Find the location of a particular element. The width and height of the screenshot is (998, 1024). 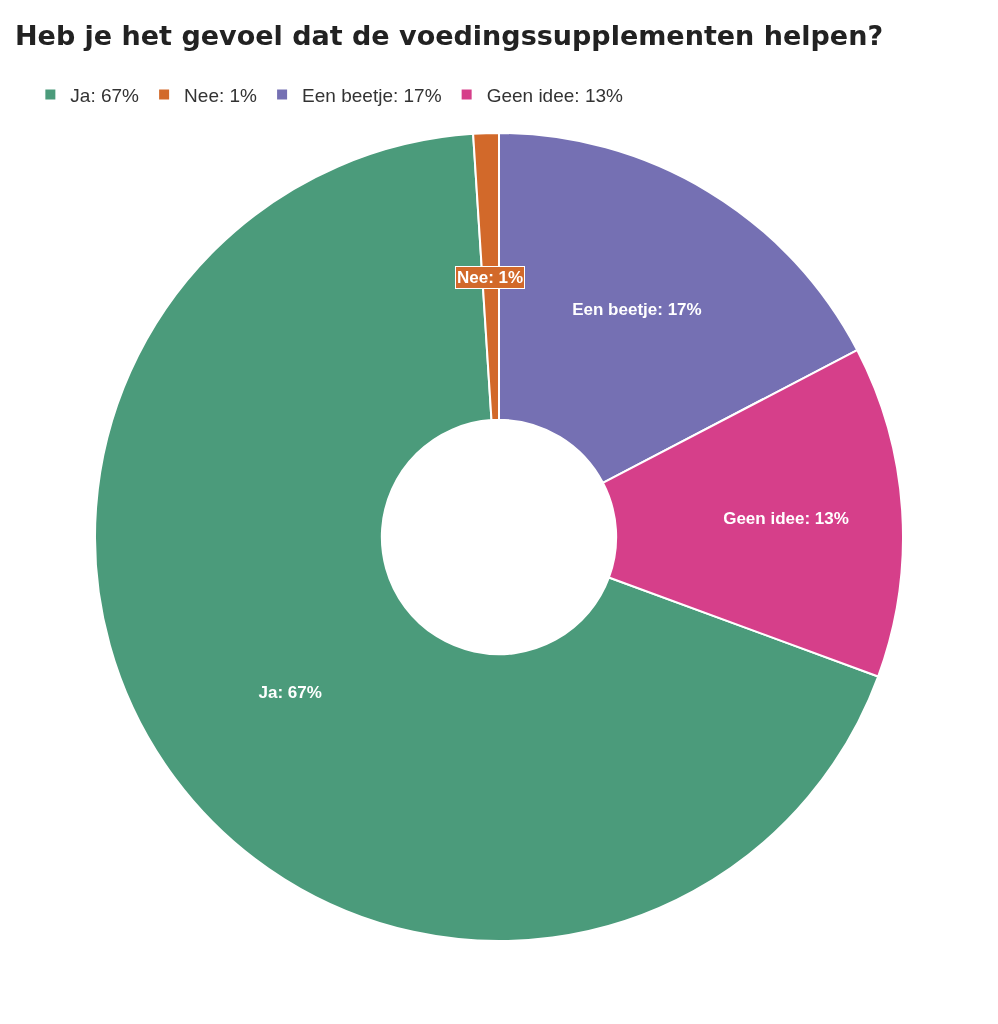

legend-label: Nee: 1% is located at coordinates (221, 95).